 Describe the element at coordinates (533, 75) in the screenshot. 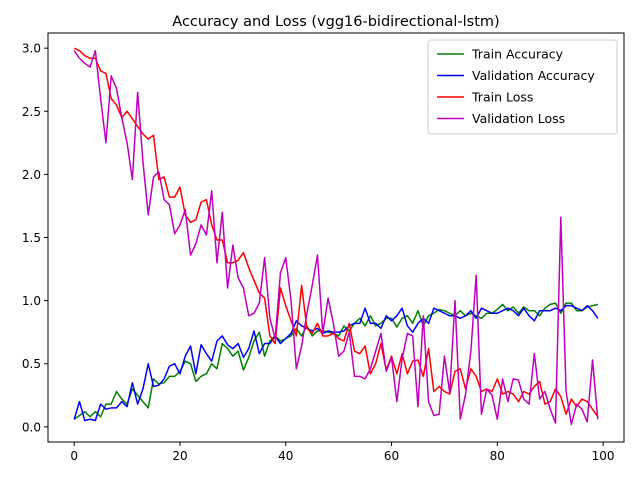

I see `legend-label-validation-accuracy: Validation Accuracy` at that location.